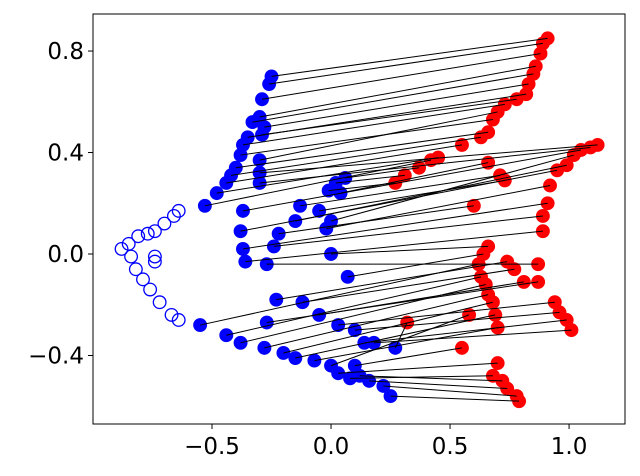  What do you see at coordinates (331, 447) in the screenshot?
I see `x-tick-label: 0.0` at bounding box center [331, 447].